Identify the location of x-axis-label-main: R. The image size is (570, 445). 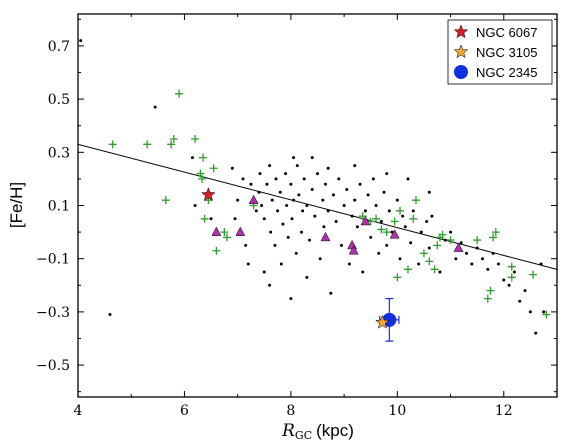
(288, 431).